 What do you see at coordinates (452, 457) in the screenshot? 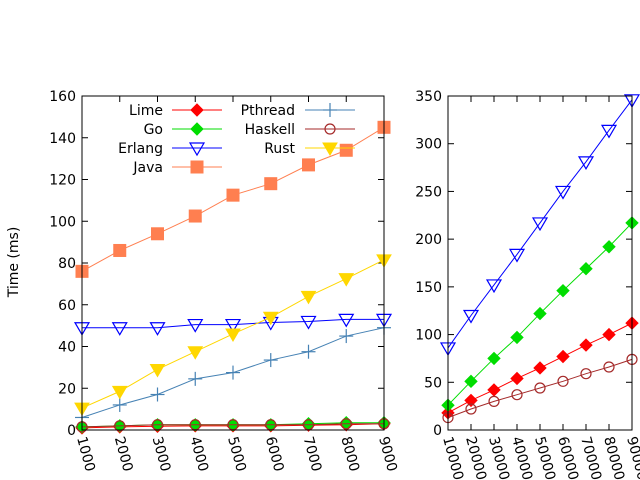
I see `right-x-tick-label: 10000` at bounding box center [452, 457].